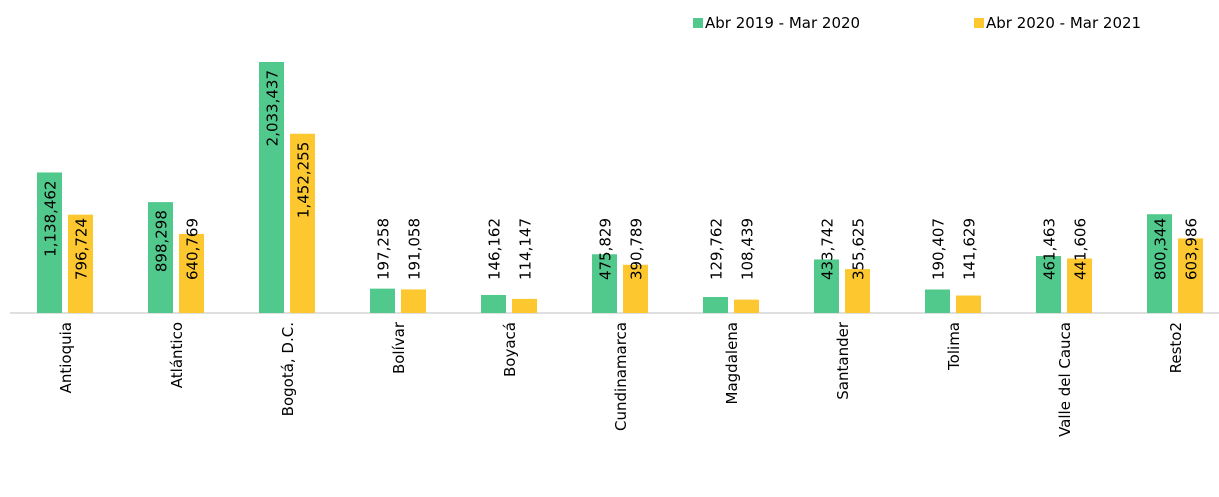 The image size is (1219, 497). What do you see at coordinates (495, 249) in the screenshot?
I see `data-label: 146,162` at bounding box center [495, 249].